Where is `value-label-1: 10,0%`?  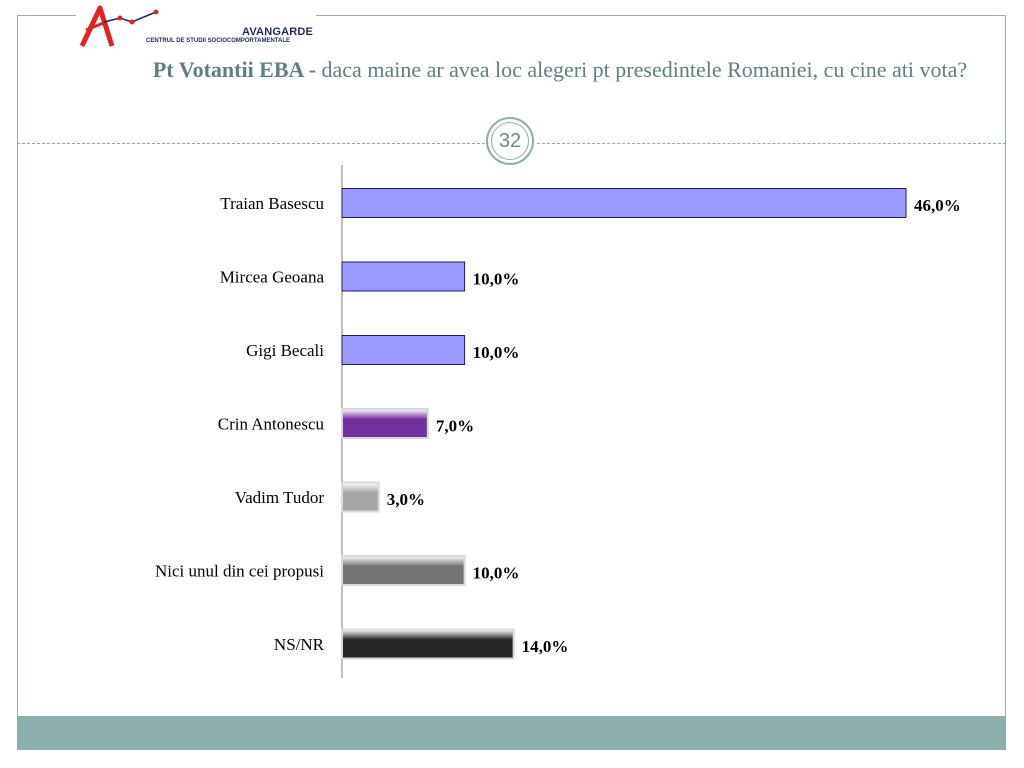
value-label-1: 10,0% is located at coordinates (496, 279).